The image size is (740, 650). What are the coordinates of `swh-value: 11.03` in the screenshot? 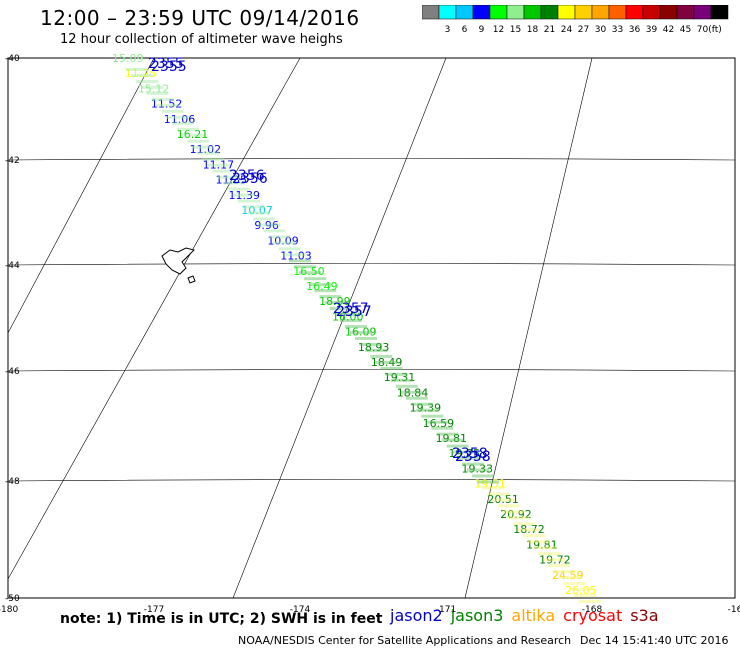 It's located at (296, 256).